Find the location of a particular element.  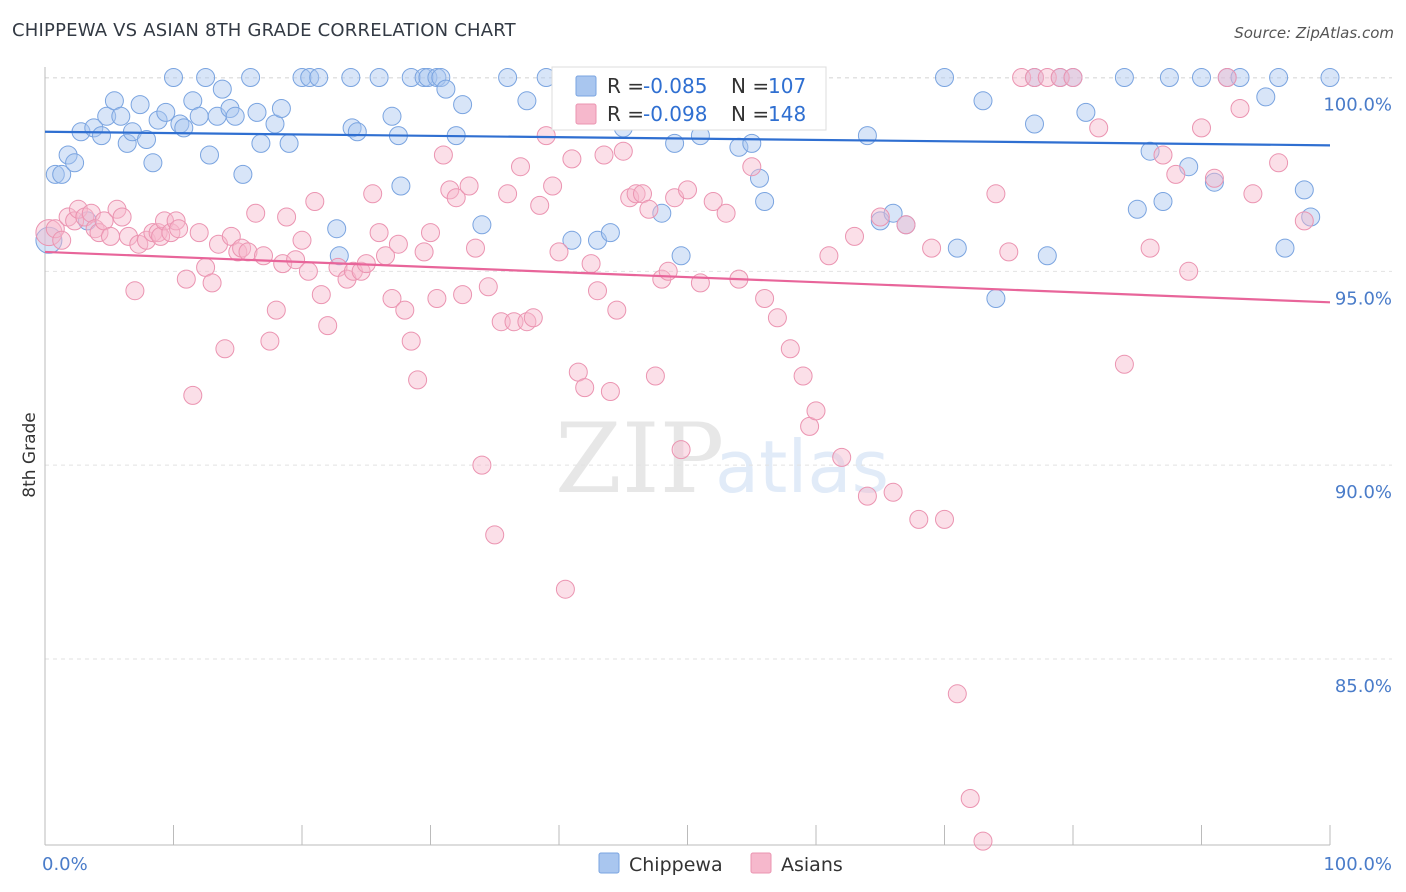

trend-line-chippewa is located at coordinates (687, 138).